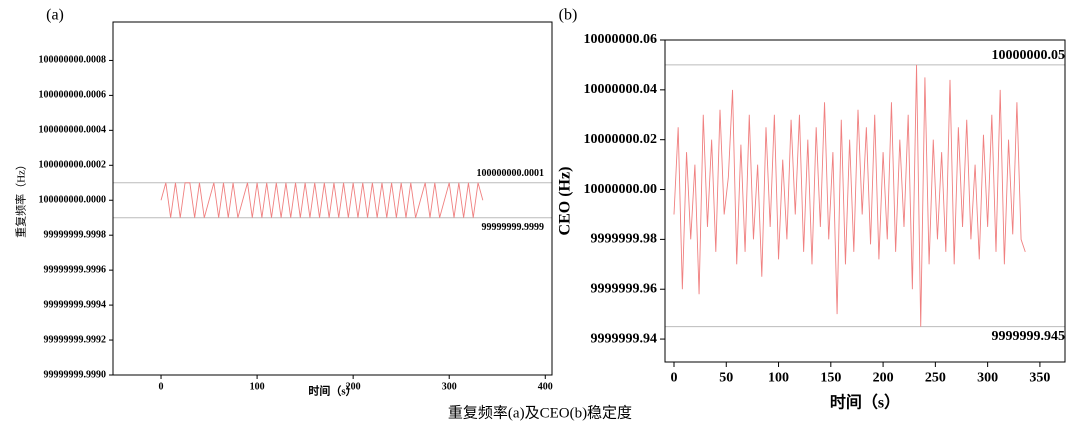 Image resolution: width=1080 pixels, height=434 pixels. I want to click on figure-caption: 重复频率(a)及CEO(b)稳定度, so click(540, 412).